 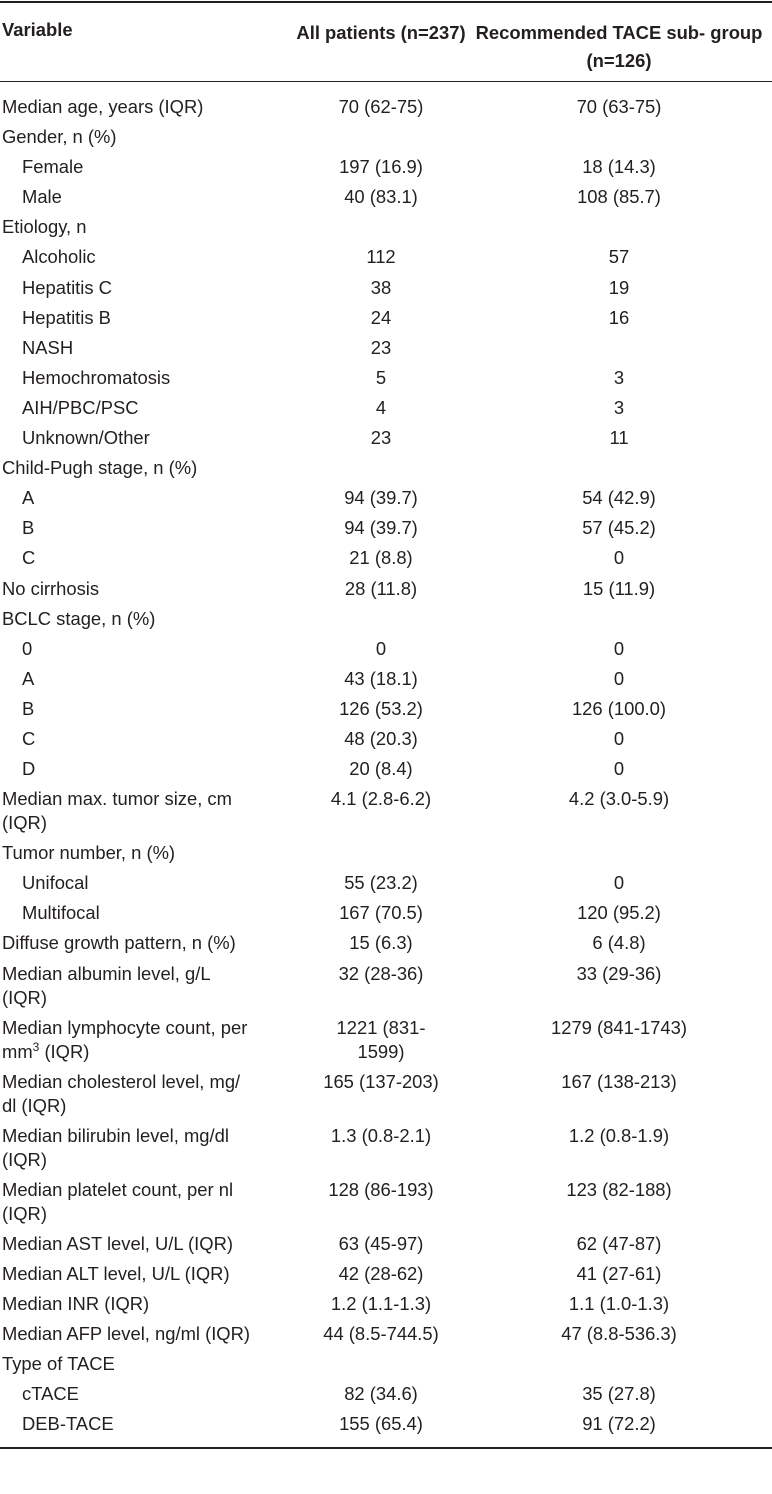 I want to click on all-patients-value: 63 (45-97), so click(x=381, y=1243).